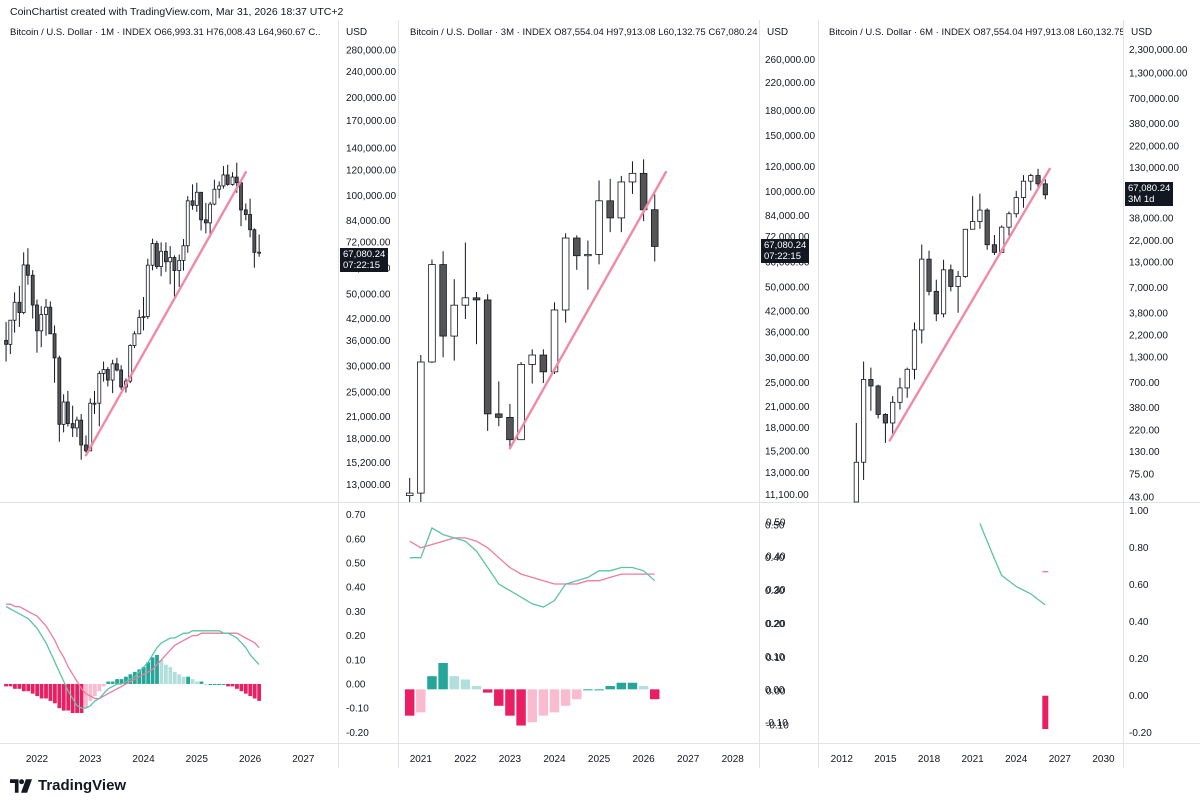  What do you see at coordinates (1016, 759) in the screenshot?
I see `time-axis-label: 2024` at bounding box center [1016, 759].